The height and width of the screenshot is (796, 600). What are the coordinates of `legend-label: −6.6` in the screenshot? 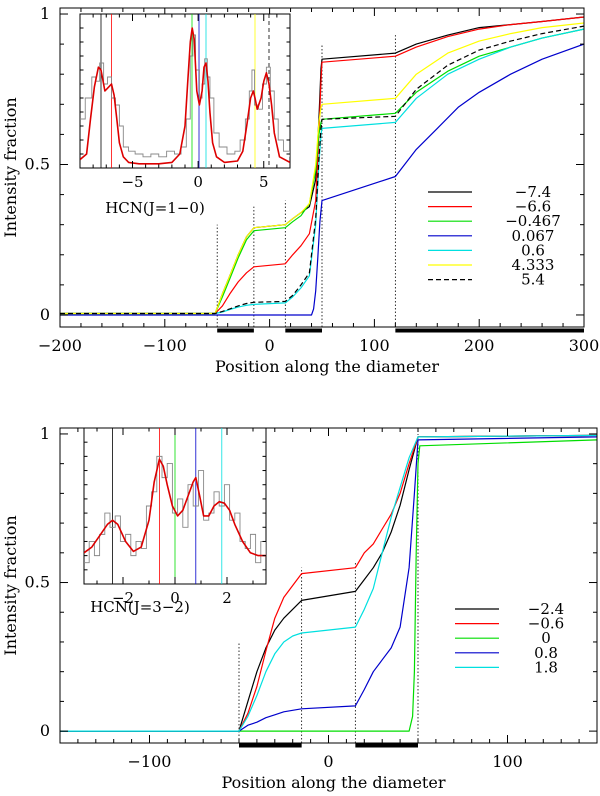 It's located at (533, 207).